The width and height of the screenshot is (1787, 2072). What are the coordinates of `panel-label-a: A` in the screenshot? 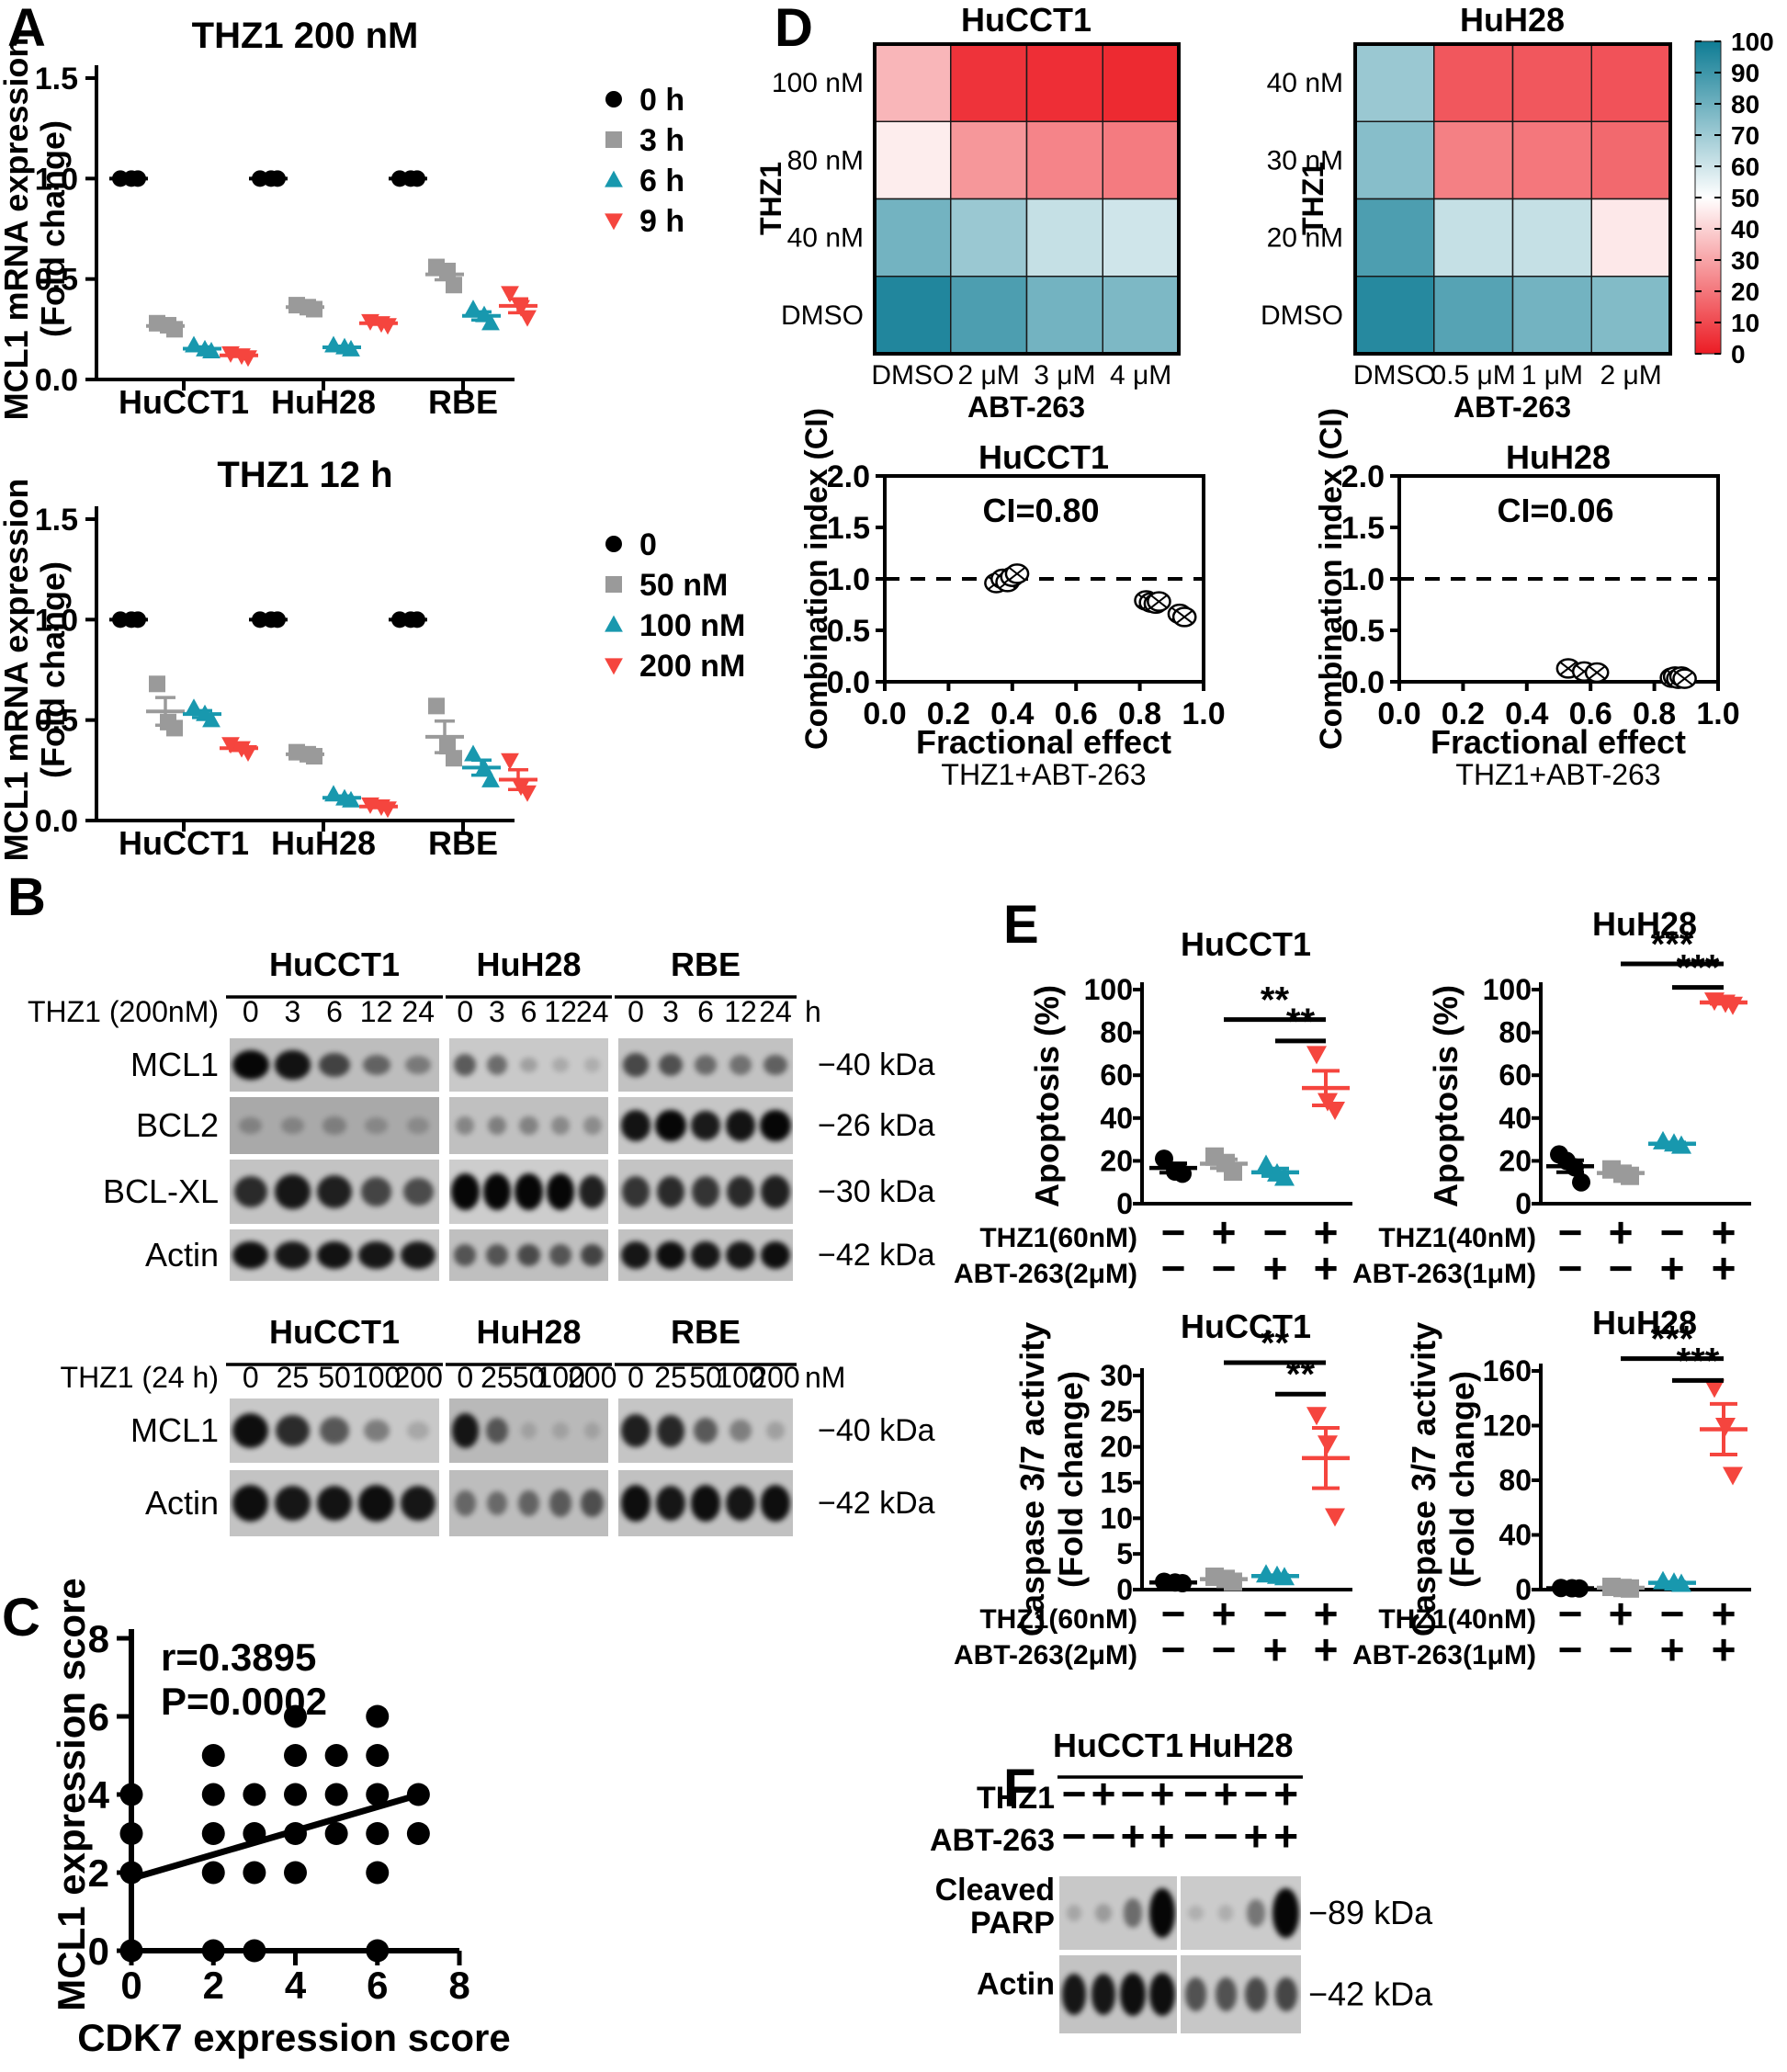 It's located at (27, 29).